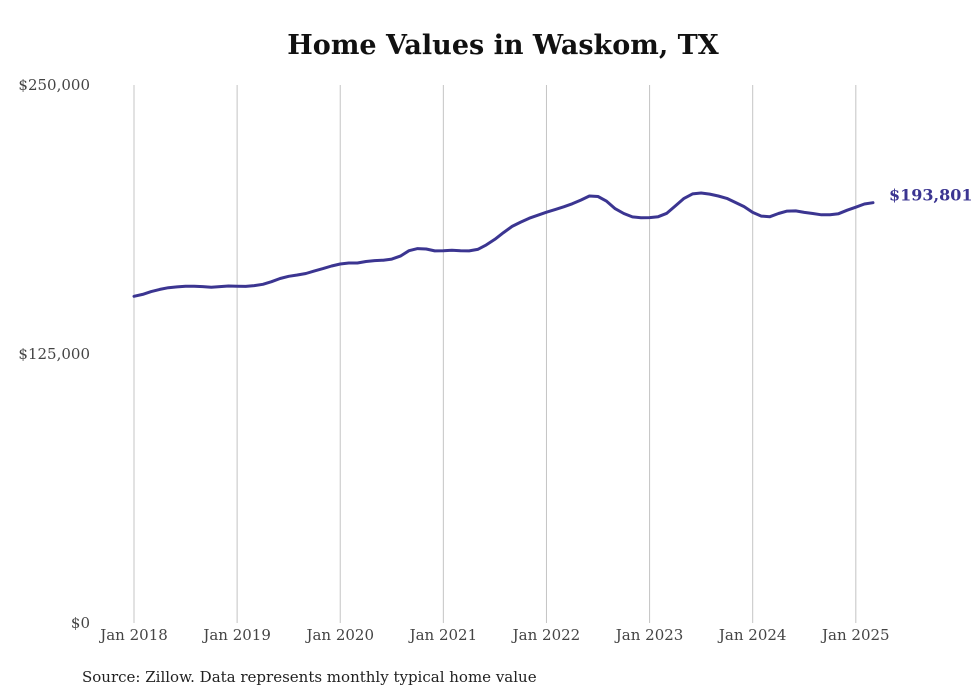 The height and width of the screenshot is (699, 980). I want to click on x-tick-label: Jan 2025, so click(855, 635).